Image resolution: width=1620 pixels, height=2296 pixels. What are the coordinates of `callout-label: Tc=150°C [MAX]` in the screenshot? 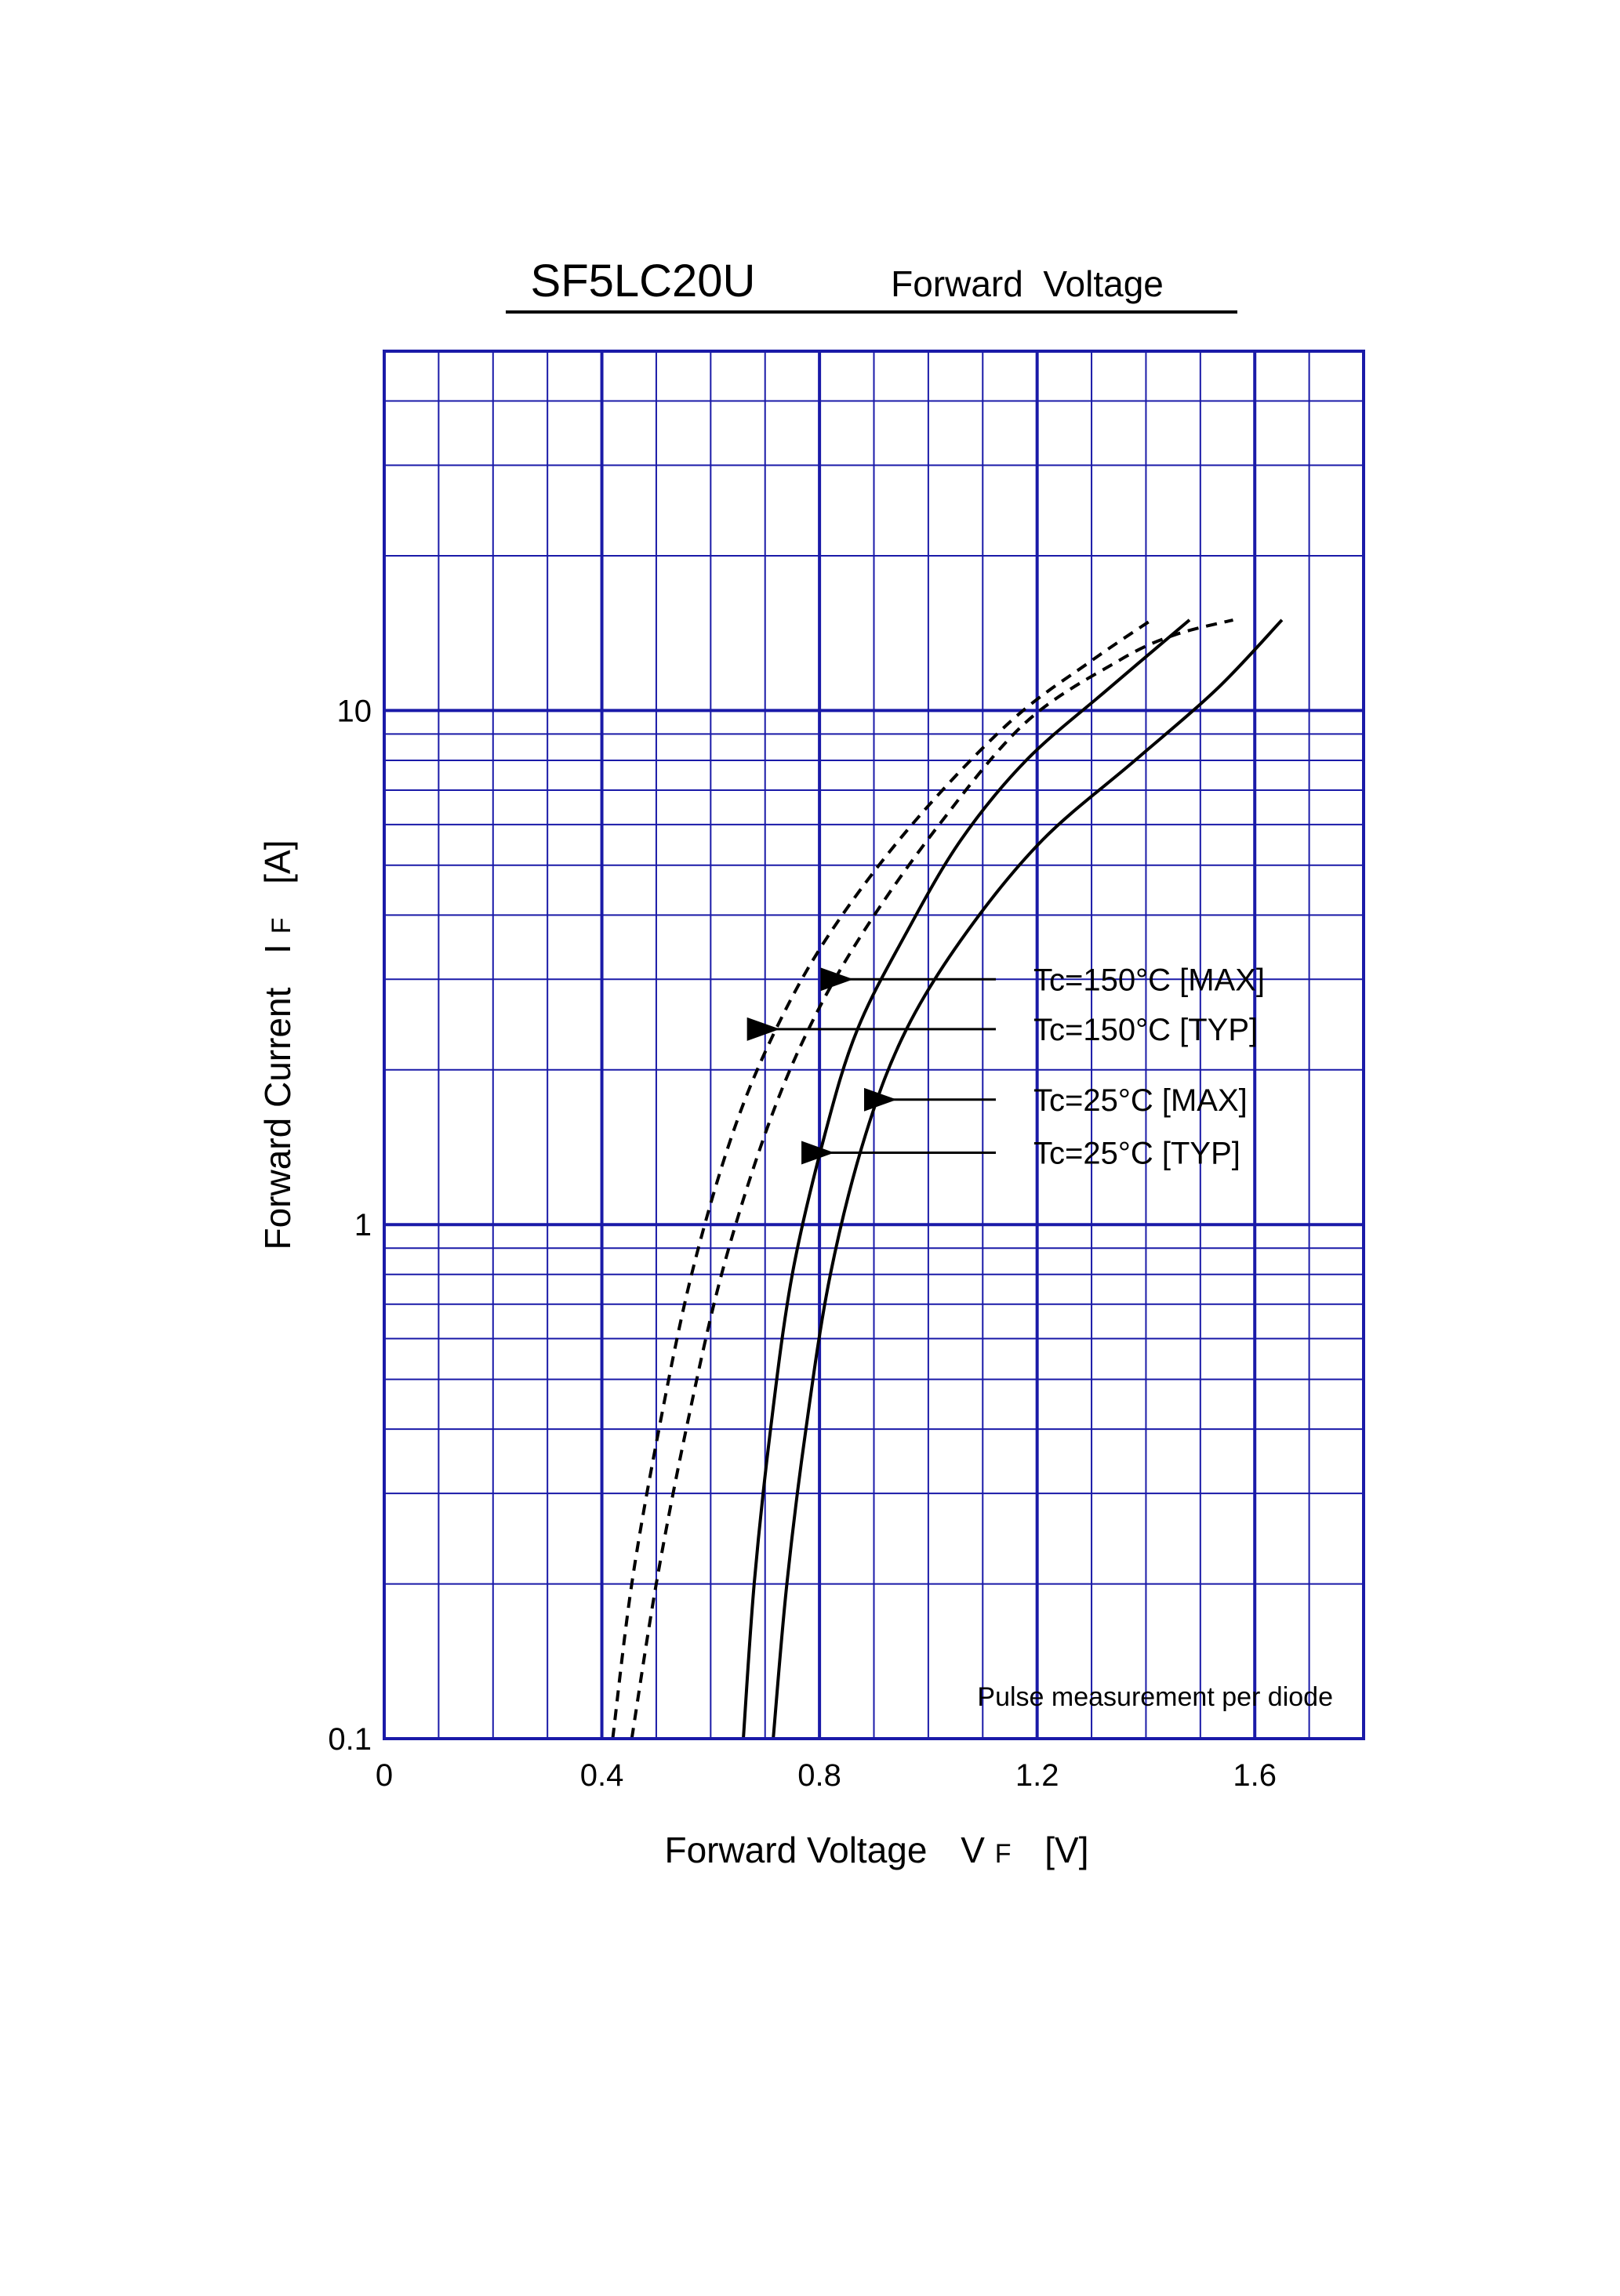 It's located at (1149, 980).